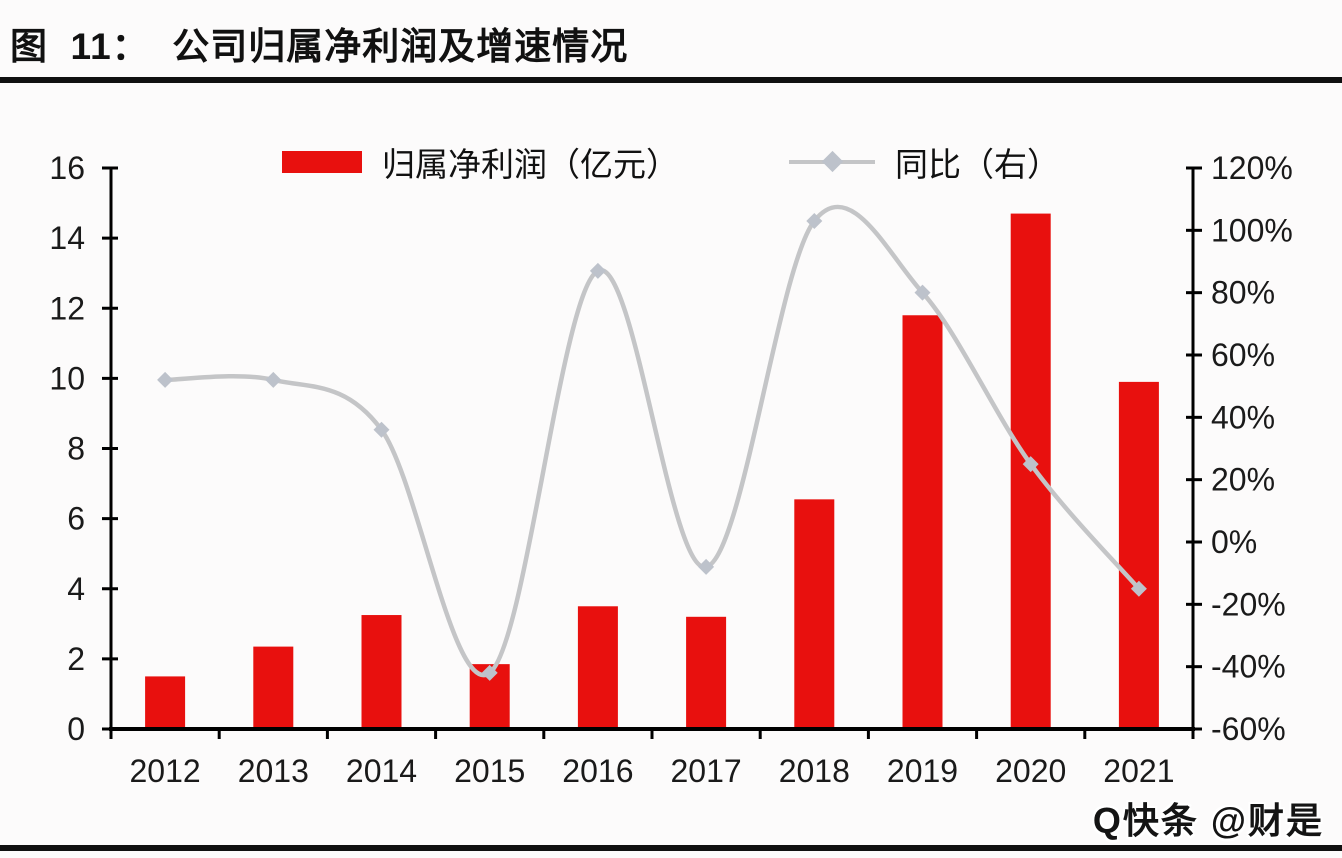 The image size is (1342, 858). Describe the element at coordinates (1243, 293) in the screenshot. I see `y-right-tick-label-80: 80%` at that location.